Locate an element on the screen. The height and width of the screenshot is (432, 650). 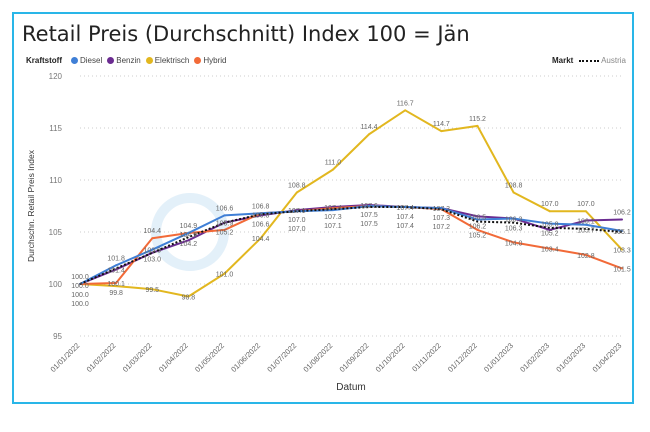
legend-markt: Markt Austria is located at coordinates (589, 60).